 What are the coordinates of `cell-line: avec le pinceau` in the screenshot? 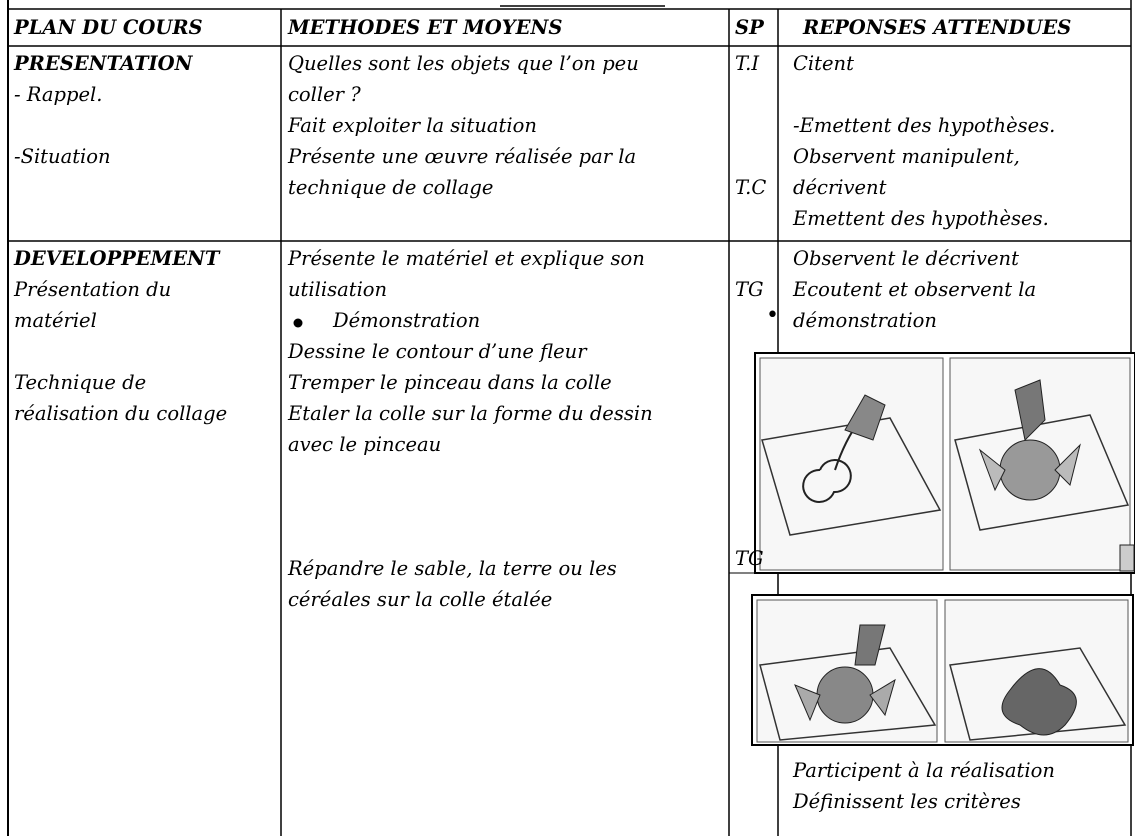 It's located at (365, 444).